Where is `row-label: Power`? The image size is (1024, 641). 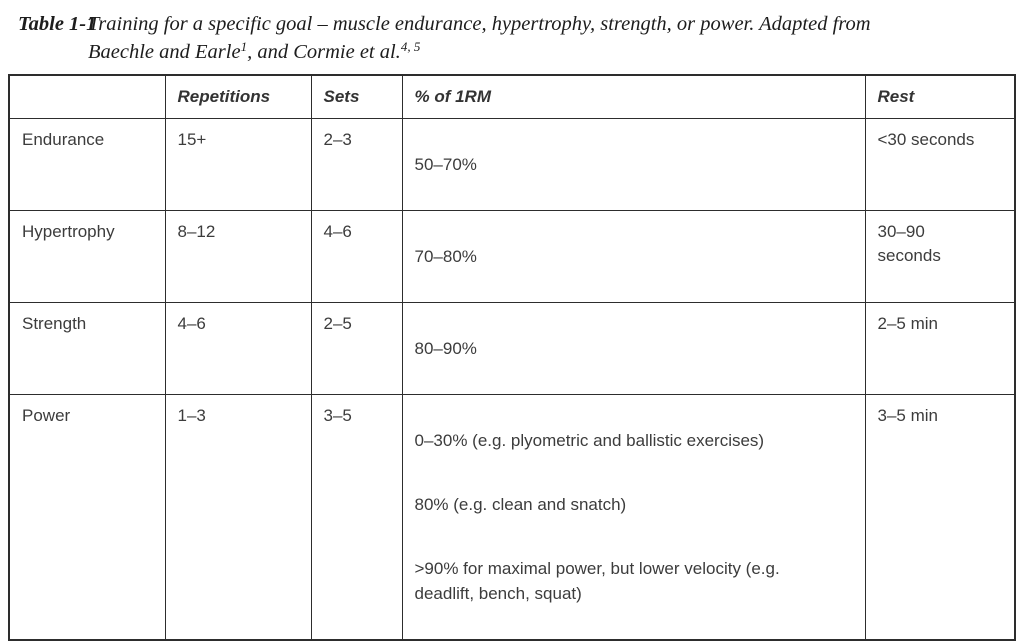
row-label: Power is located at coordinates (87, 517).